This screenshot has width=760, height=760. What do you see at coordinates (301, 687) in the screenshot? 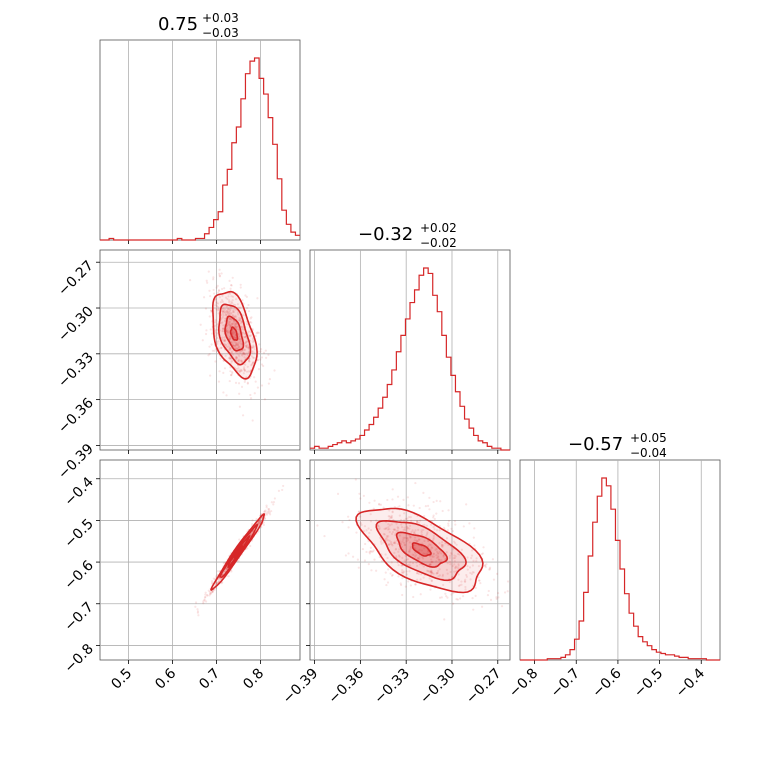
I see `x-tick-label: −0.39` at bounding box center [301, 687].